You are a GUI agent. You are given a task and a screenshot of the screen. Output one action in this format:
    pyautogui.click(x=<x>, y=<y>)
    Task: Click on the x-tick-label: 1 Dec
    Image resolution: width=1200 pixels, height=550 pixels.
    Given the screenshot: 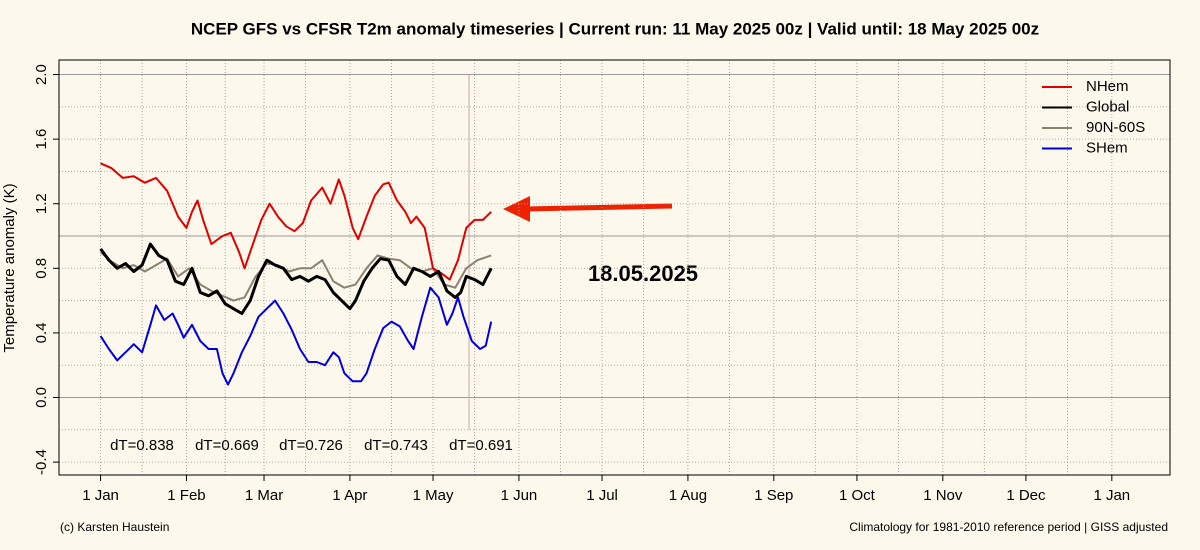 What is the action you would take?
    pyautogui.click(x=1026, y=495)
    